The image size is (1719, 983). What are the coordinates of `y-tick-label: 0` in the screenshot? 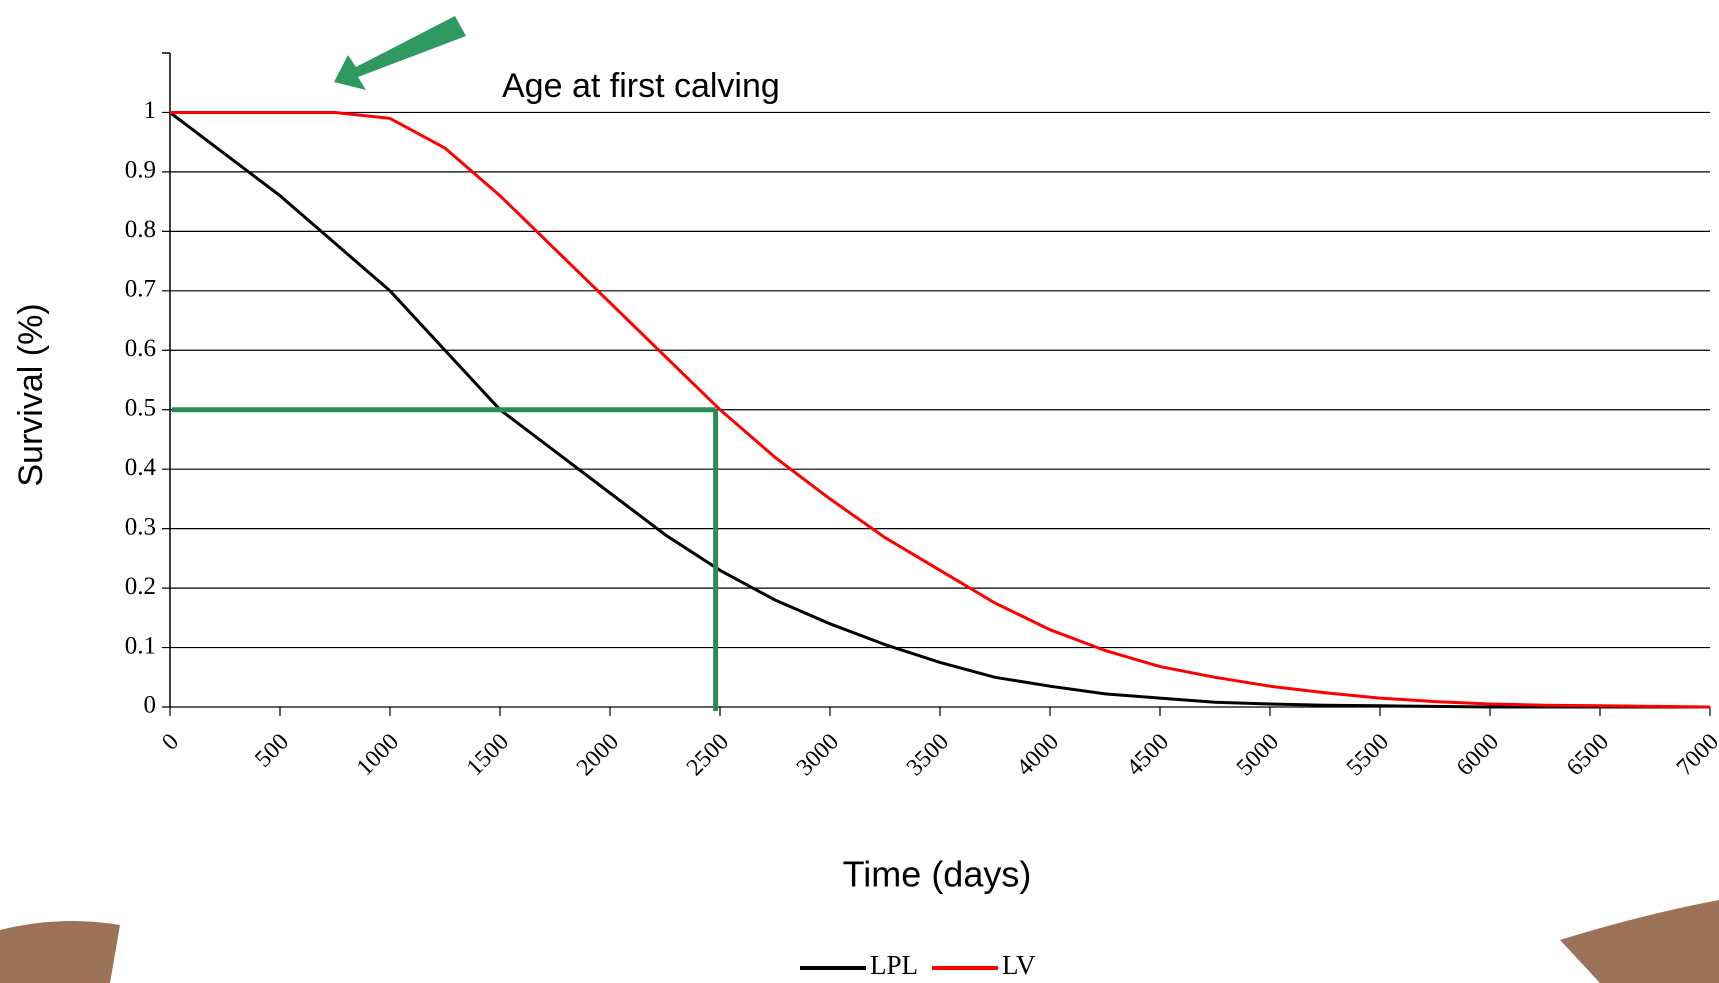 It's located at (150, 705).